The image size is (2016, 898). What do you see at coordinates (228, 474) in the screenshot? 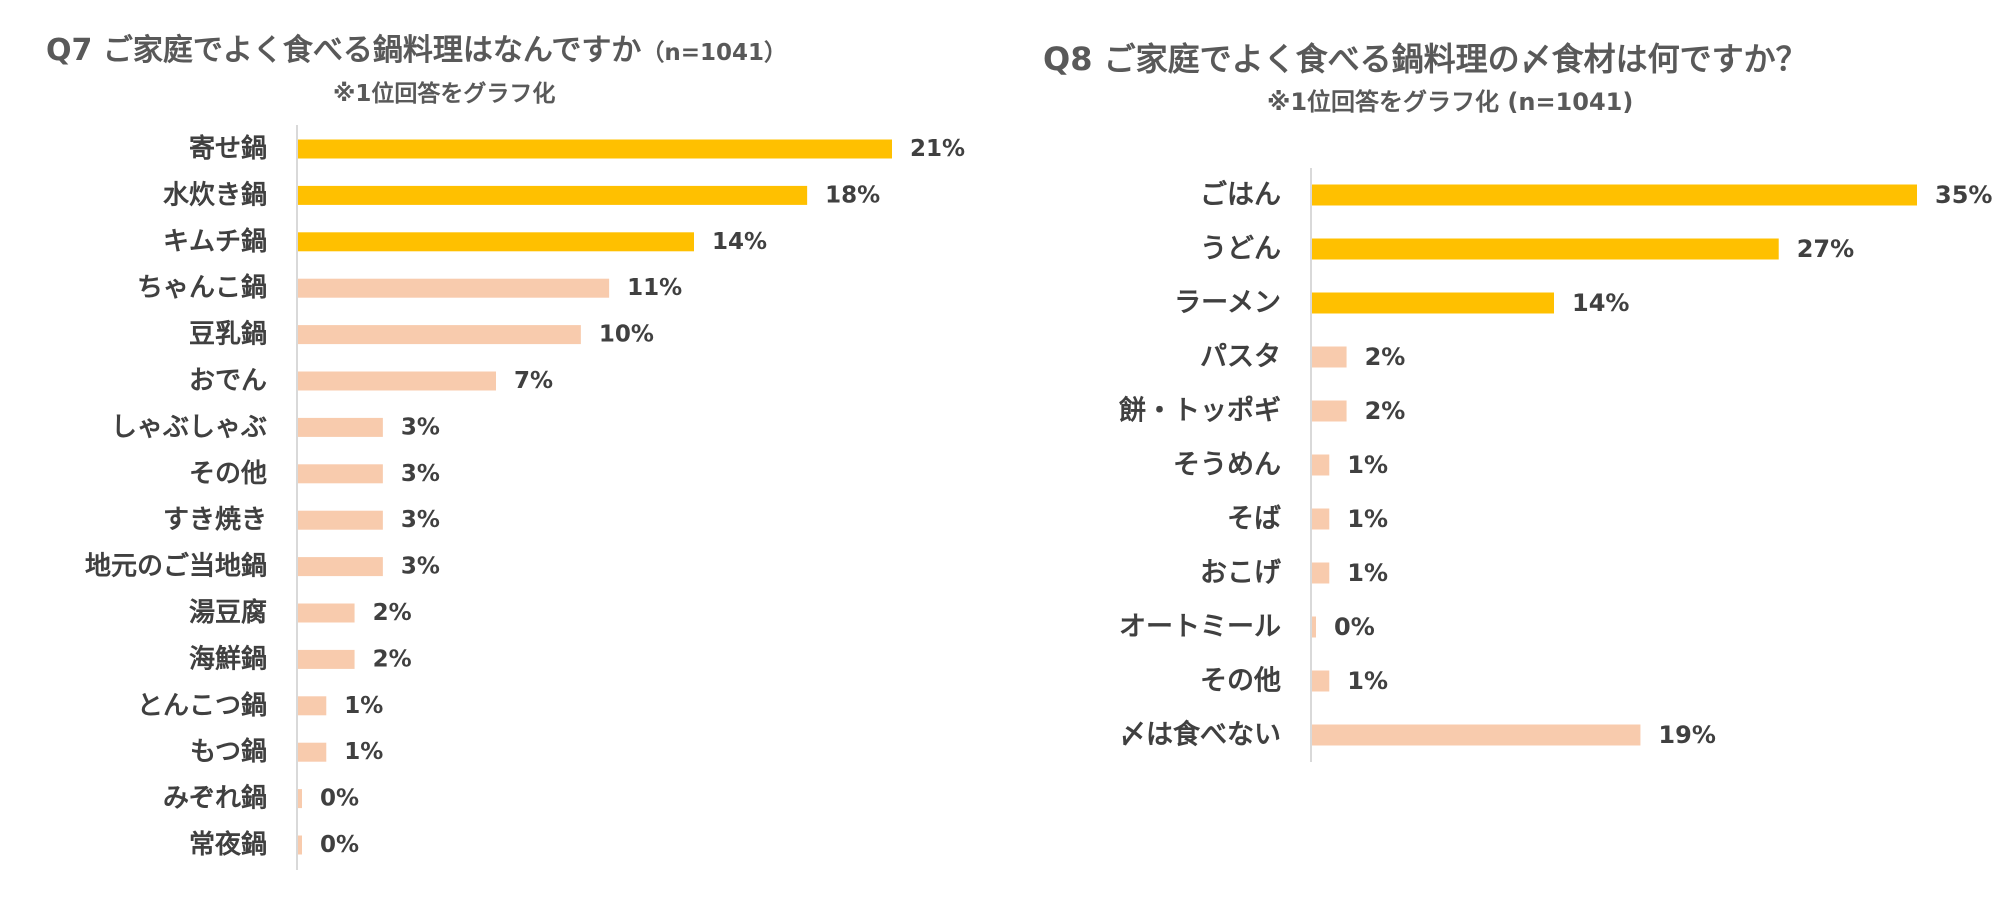
I see `chart-q7-category-label: その他` at bounding box center [228, 474].